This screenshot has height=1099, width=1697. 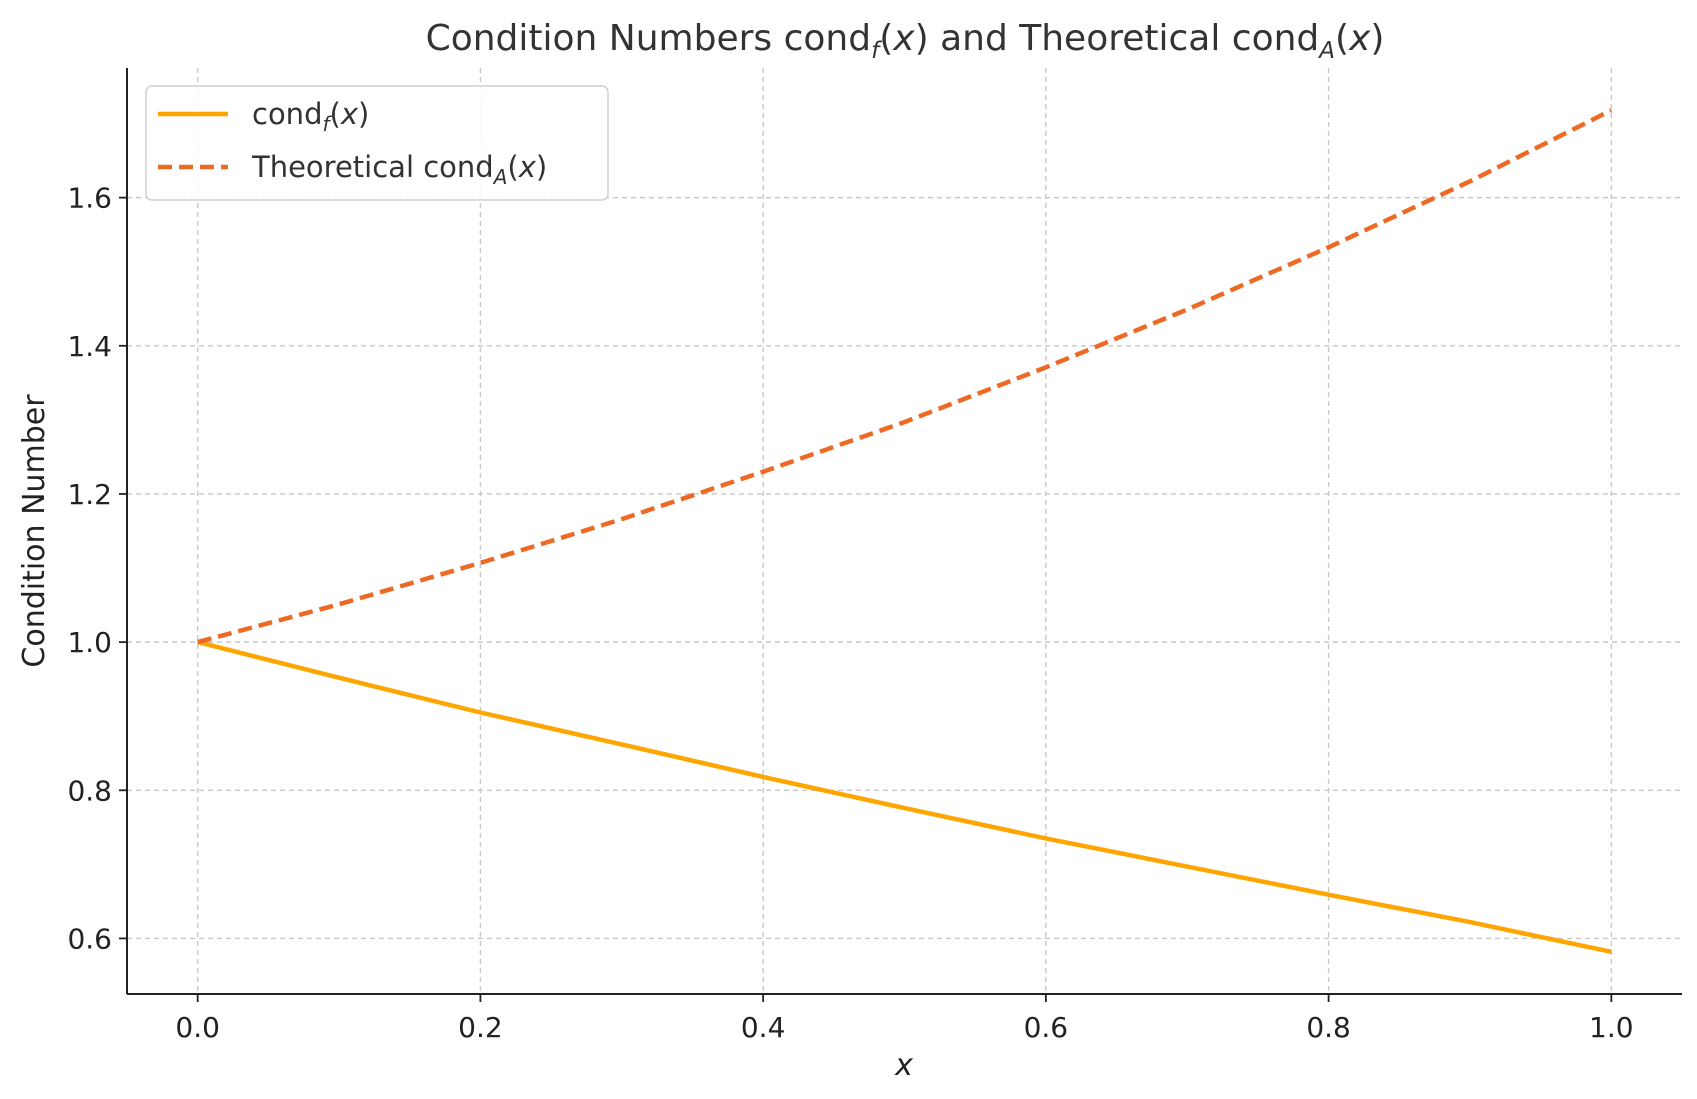 I want to click on x-tick-label: 1.0, so click(x=1611, y=1027).